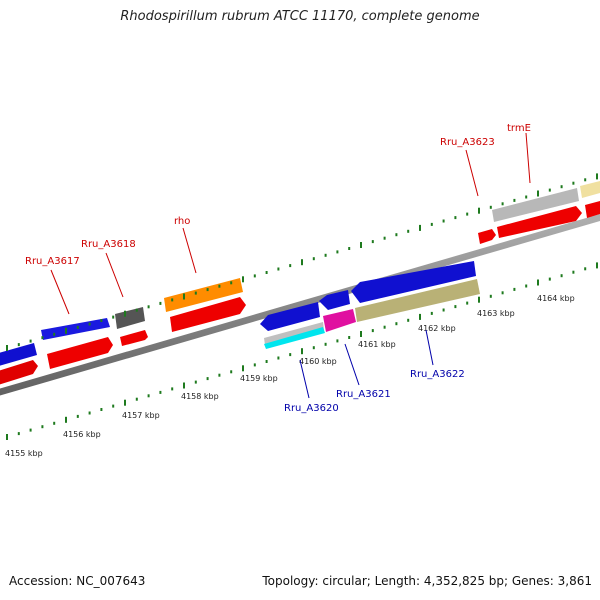 This screenshot has height=600, width=600. Describe the element at coordinates (318, 361) in the screenshot. I see `kbp-label: 4160 kbp` at that location.